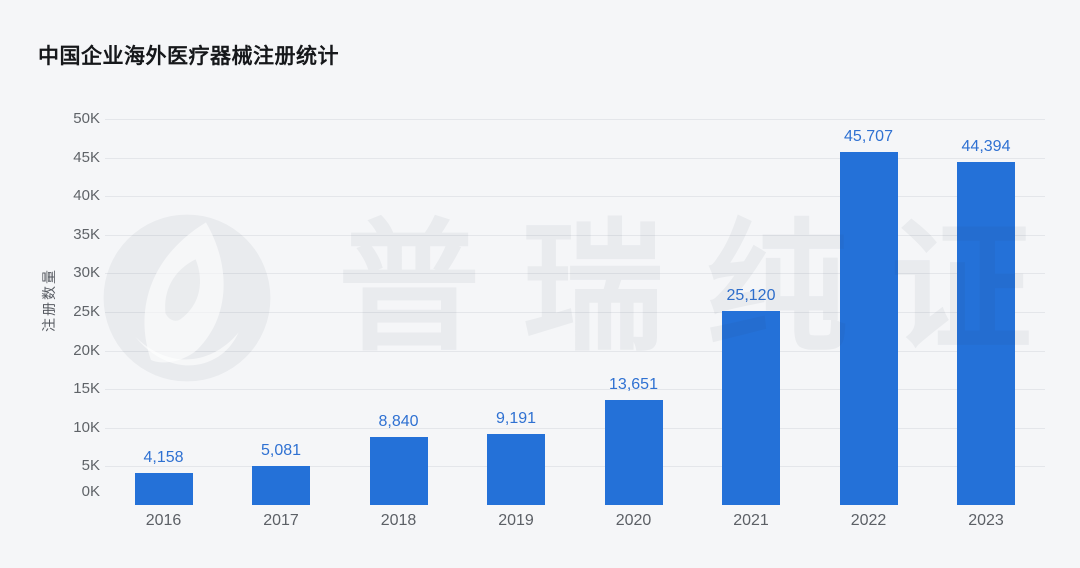  Describe the element at coordinates (398, 421) in the screenshot. I see `bar-value-label: 8,840` at that location.